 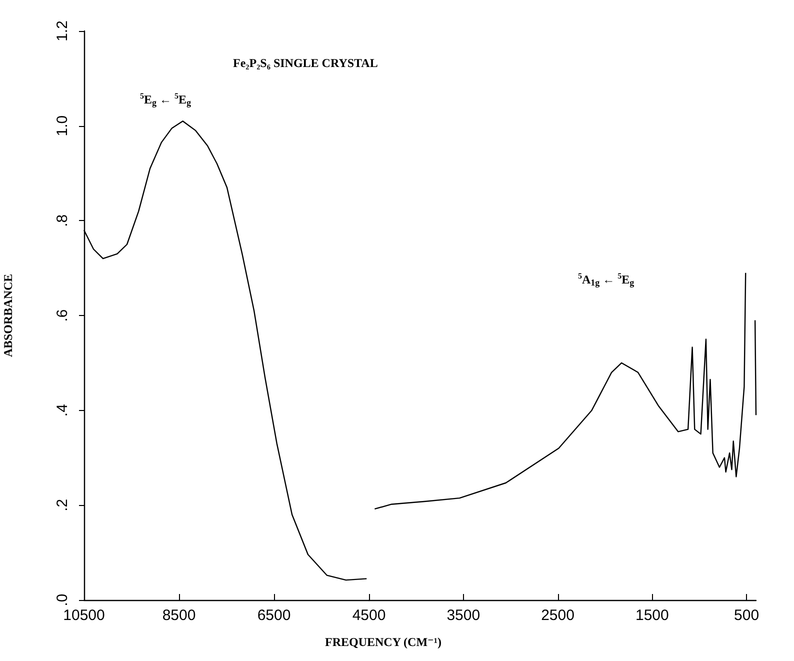 I want to click on x-tick-label: 3500, so click(x=463, y=615).